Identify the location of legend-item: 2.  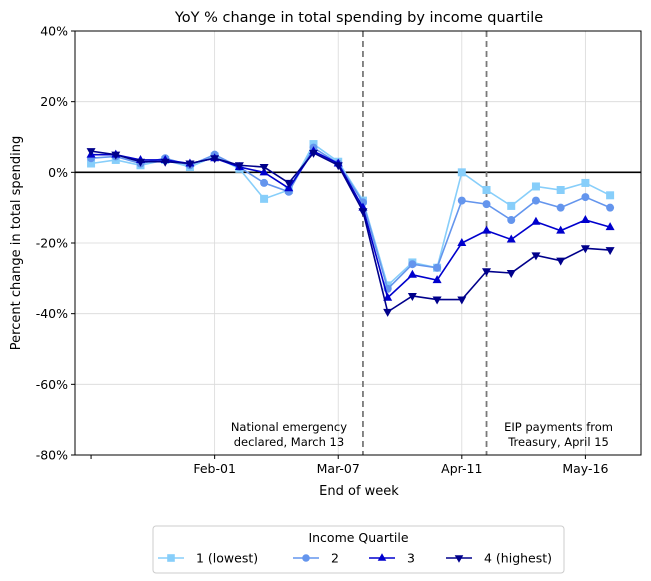
(316, 558).